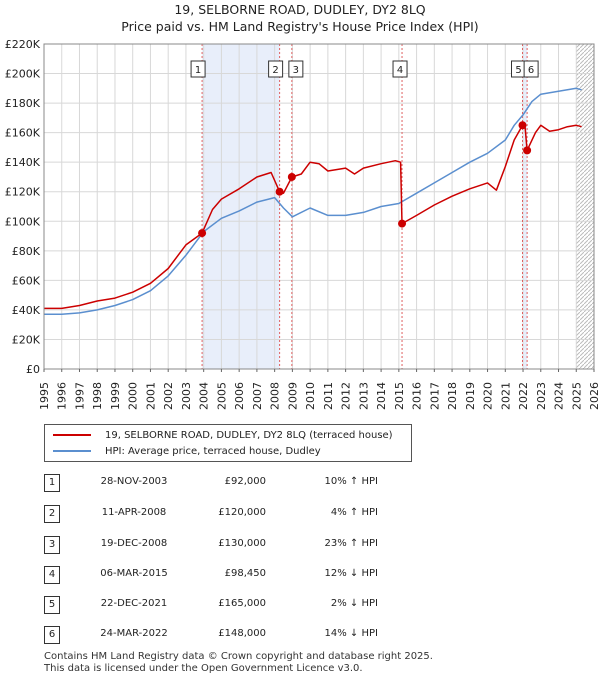 This screenshot has width=600, height=680. What do you see at coordinates (23, 192) in the screenshot?
I see `y-tick-label: £120K` at bounding box center [23, 192].